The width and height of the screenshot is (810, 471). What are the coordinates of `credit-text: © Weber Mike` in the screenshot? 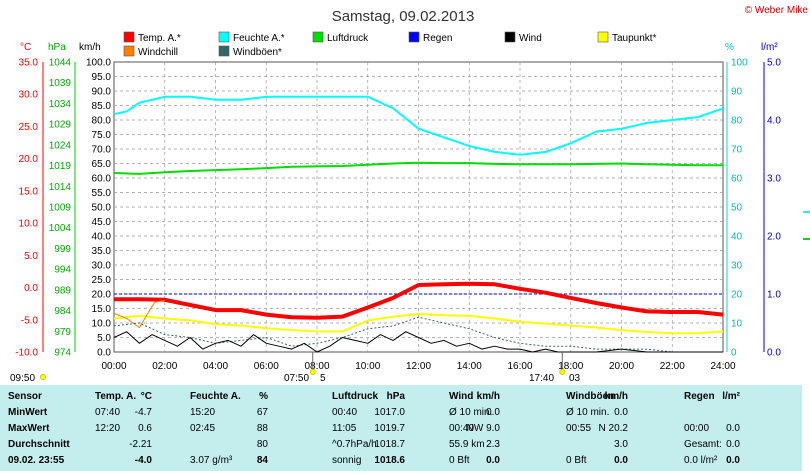 It's located at (777, 10).